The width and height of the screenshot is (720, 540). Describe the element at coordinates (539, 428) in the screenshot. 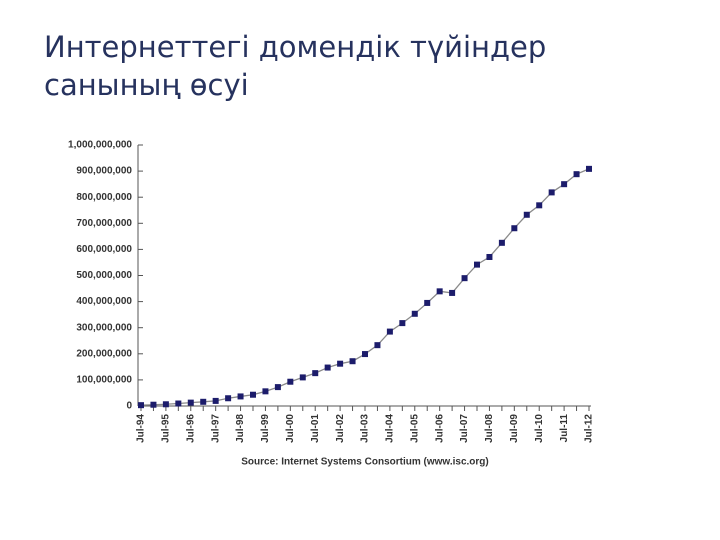

I see `x-tick-label: Jul-10` at that location.